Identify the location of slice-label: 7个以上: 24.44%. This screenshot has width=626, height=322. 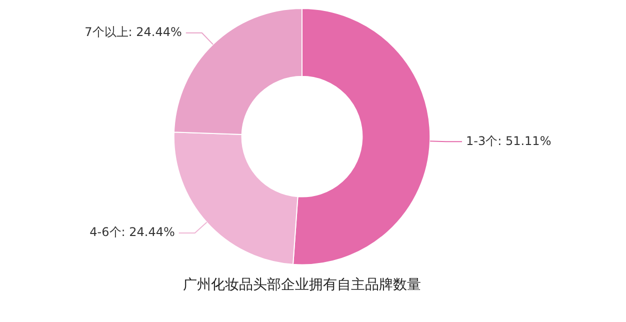
(133, 32).